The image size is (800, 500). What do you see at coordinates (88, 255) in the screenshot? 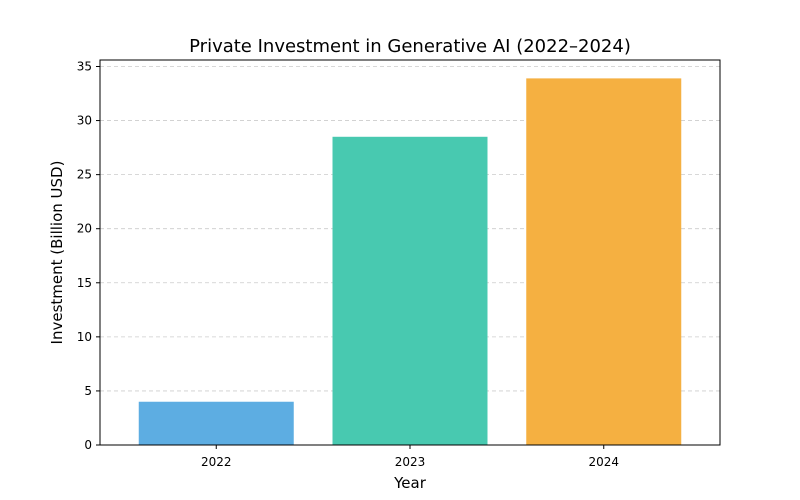
I see `y-axis-ticks: 0 5 10 15 20 25 30 35` at bounding box center [88, 255].